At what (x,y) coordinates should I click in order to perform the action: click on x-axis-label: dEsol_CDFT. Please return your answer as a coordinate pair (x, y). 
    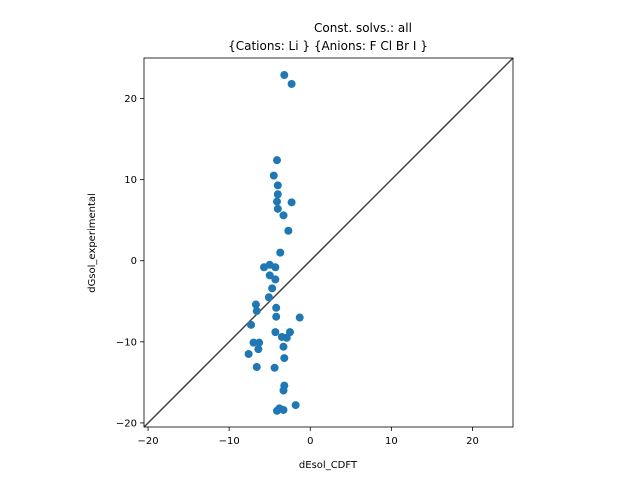
    Looking at the image, I should click on (328, 465).